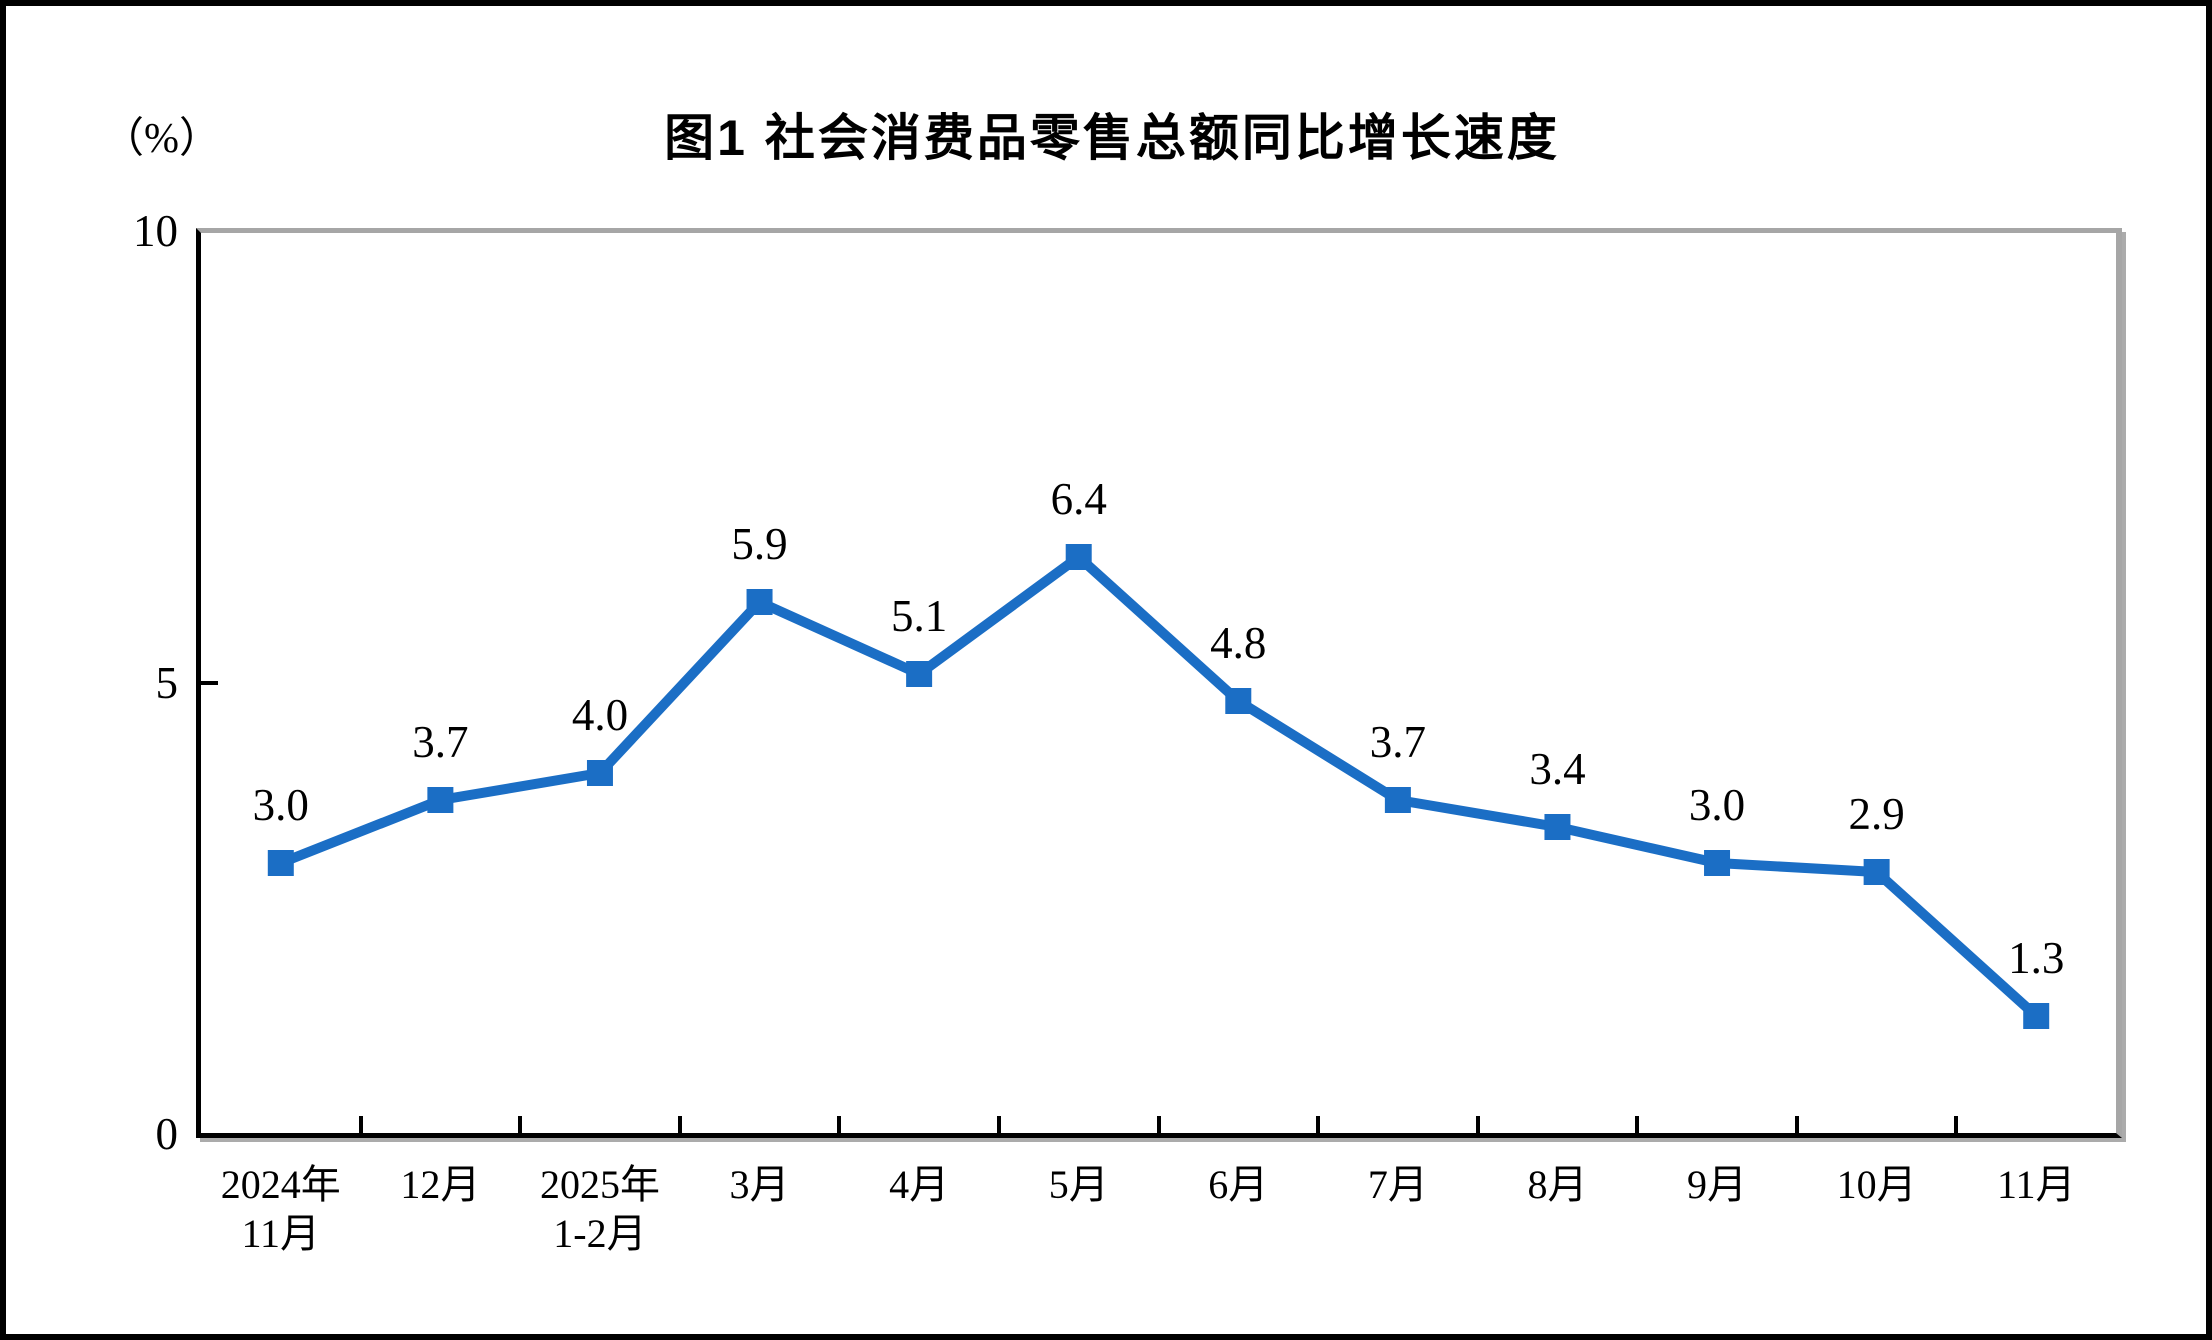 Image resolution: width=2212 pixels, height=1340 pixels. What do you see at coordinates (1557, 769) in the screenshot?
I see `data-label: 3.4` at bounding box center [1557, 769].